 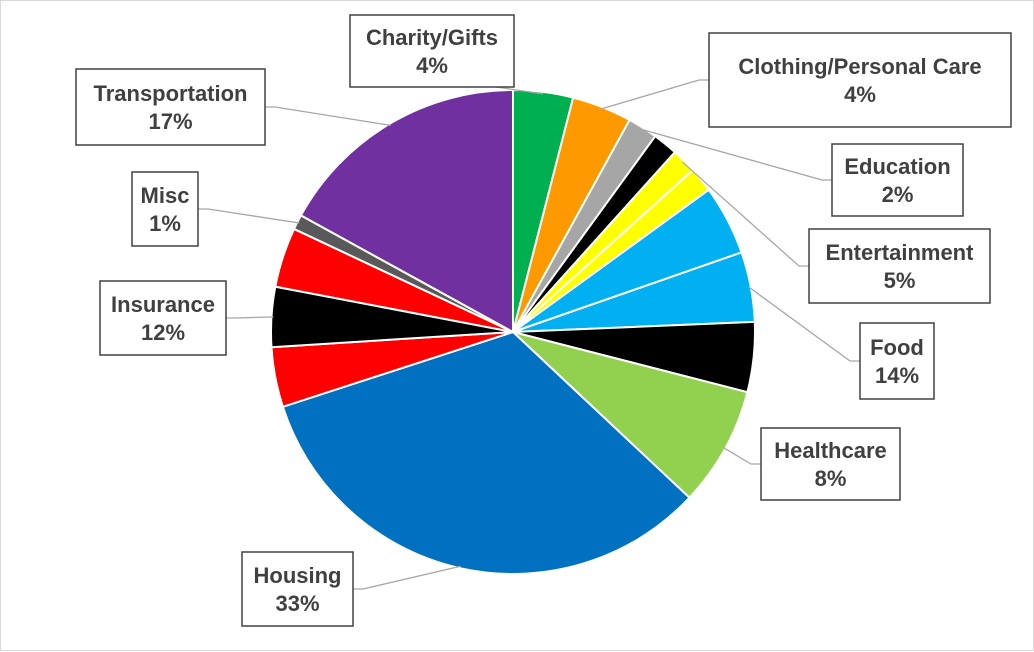 I want to click on label-value-clothing-personal-care: 4%, so click(x=860, y=94).